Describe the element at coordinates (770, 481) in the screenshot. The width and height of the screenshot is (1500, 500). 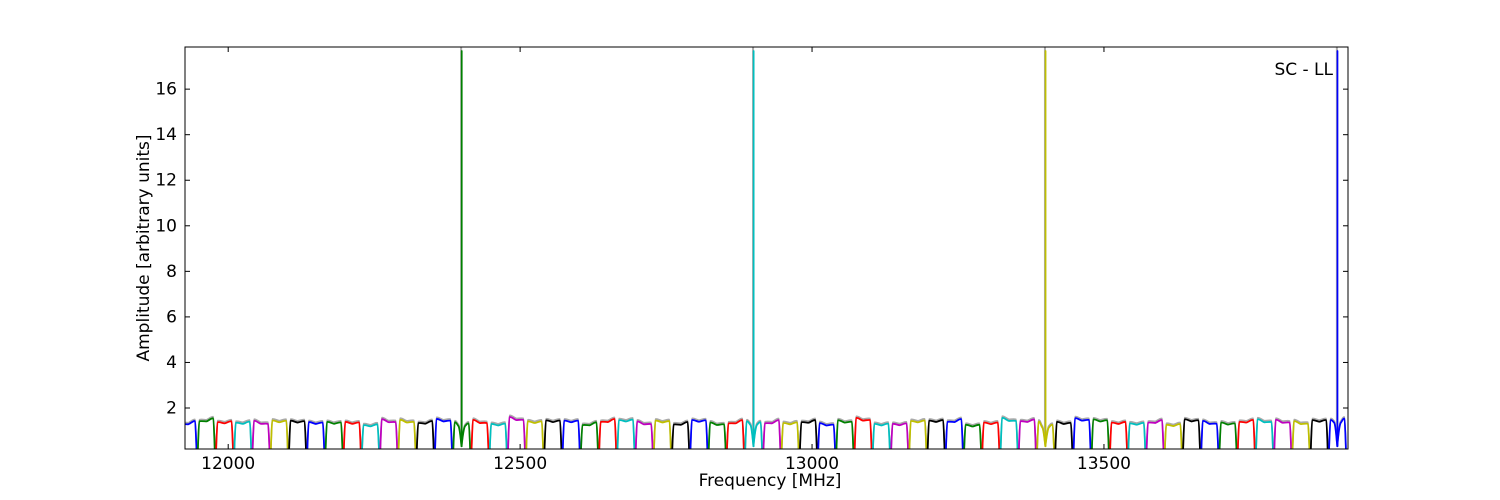
I see `x-axis-label: Frequency [MHz]` at that location.